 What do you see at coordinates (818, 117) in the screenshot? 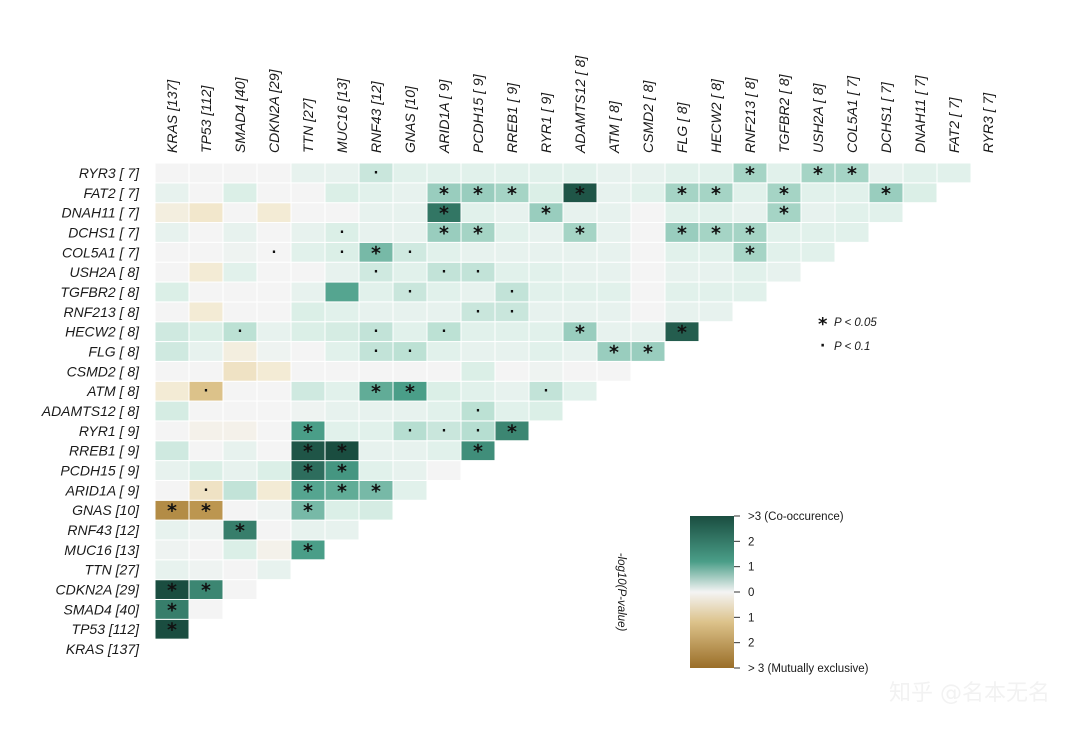
I see `column-label: USH2A [ 8]` at bounding box center [818, 117].